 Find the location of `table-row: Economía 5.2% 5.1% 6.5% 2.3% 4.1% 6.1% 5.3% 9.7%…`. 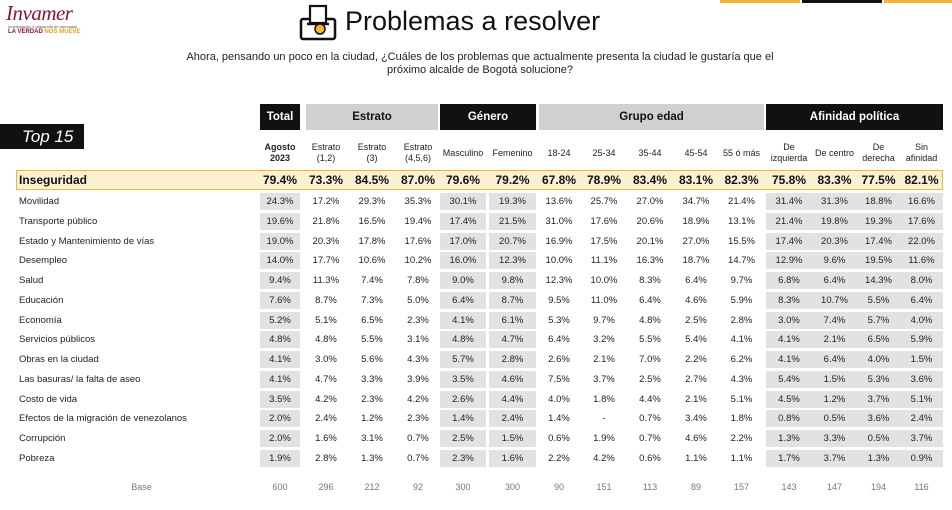

table-row: Economía 5.2% 5.1% 6.5% 2.3% 4.1% 6.1% 5.3% 9.7%… is located at coordinates (476, 320).